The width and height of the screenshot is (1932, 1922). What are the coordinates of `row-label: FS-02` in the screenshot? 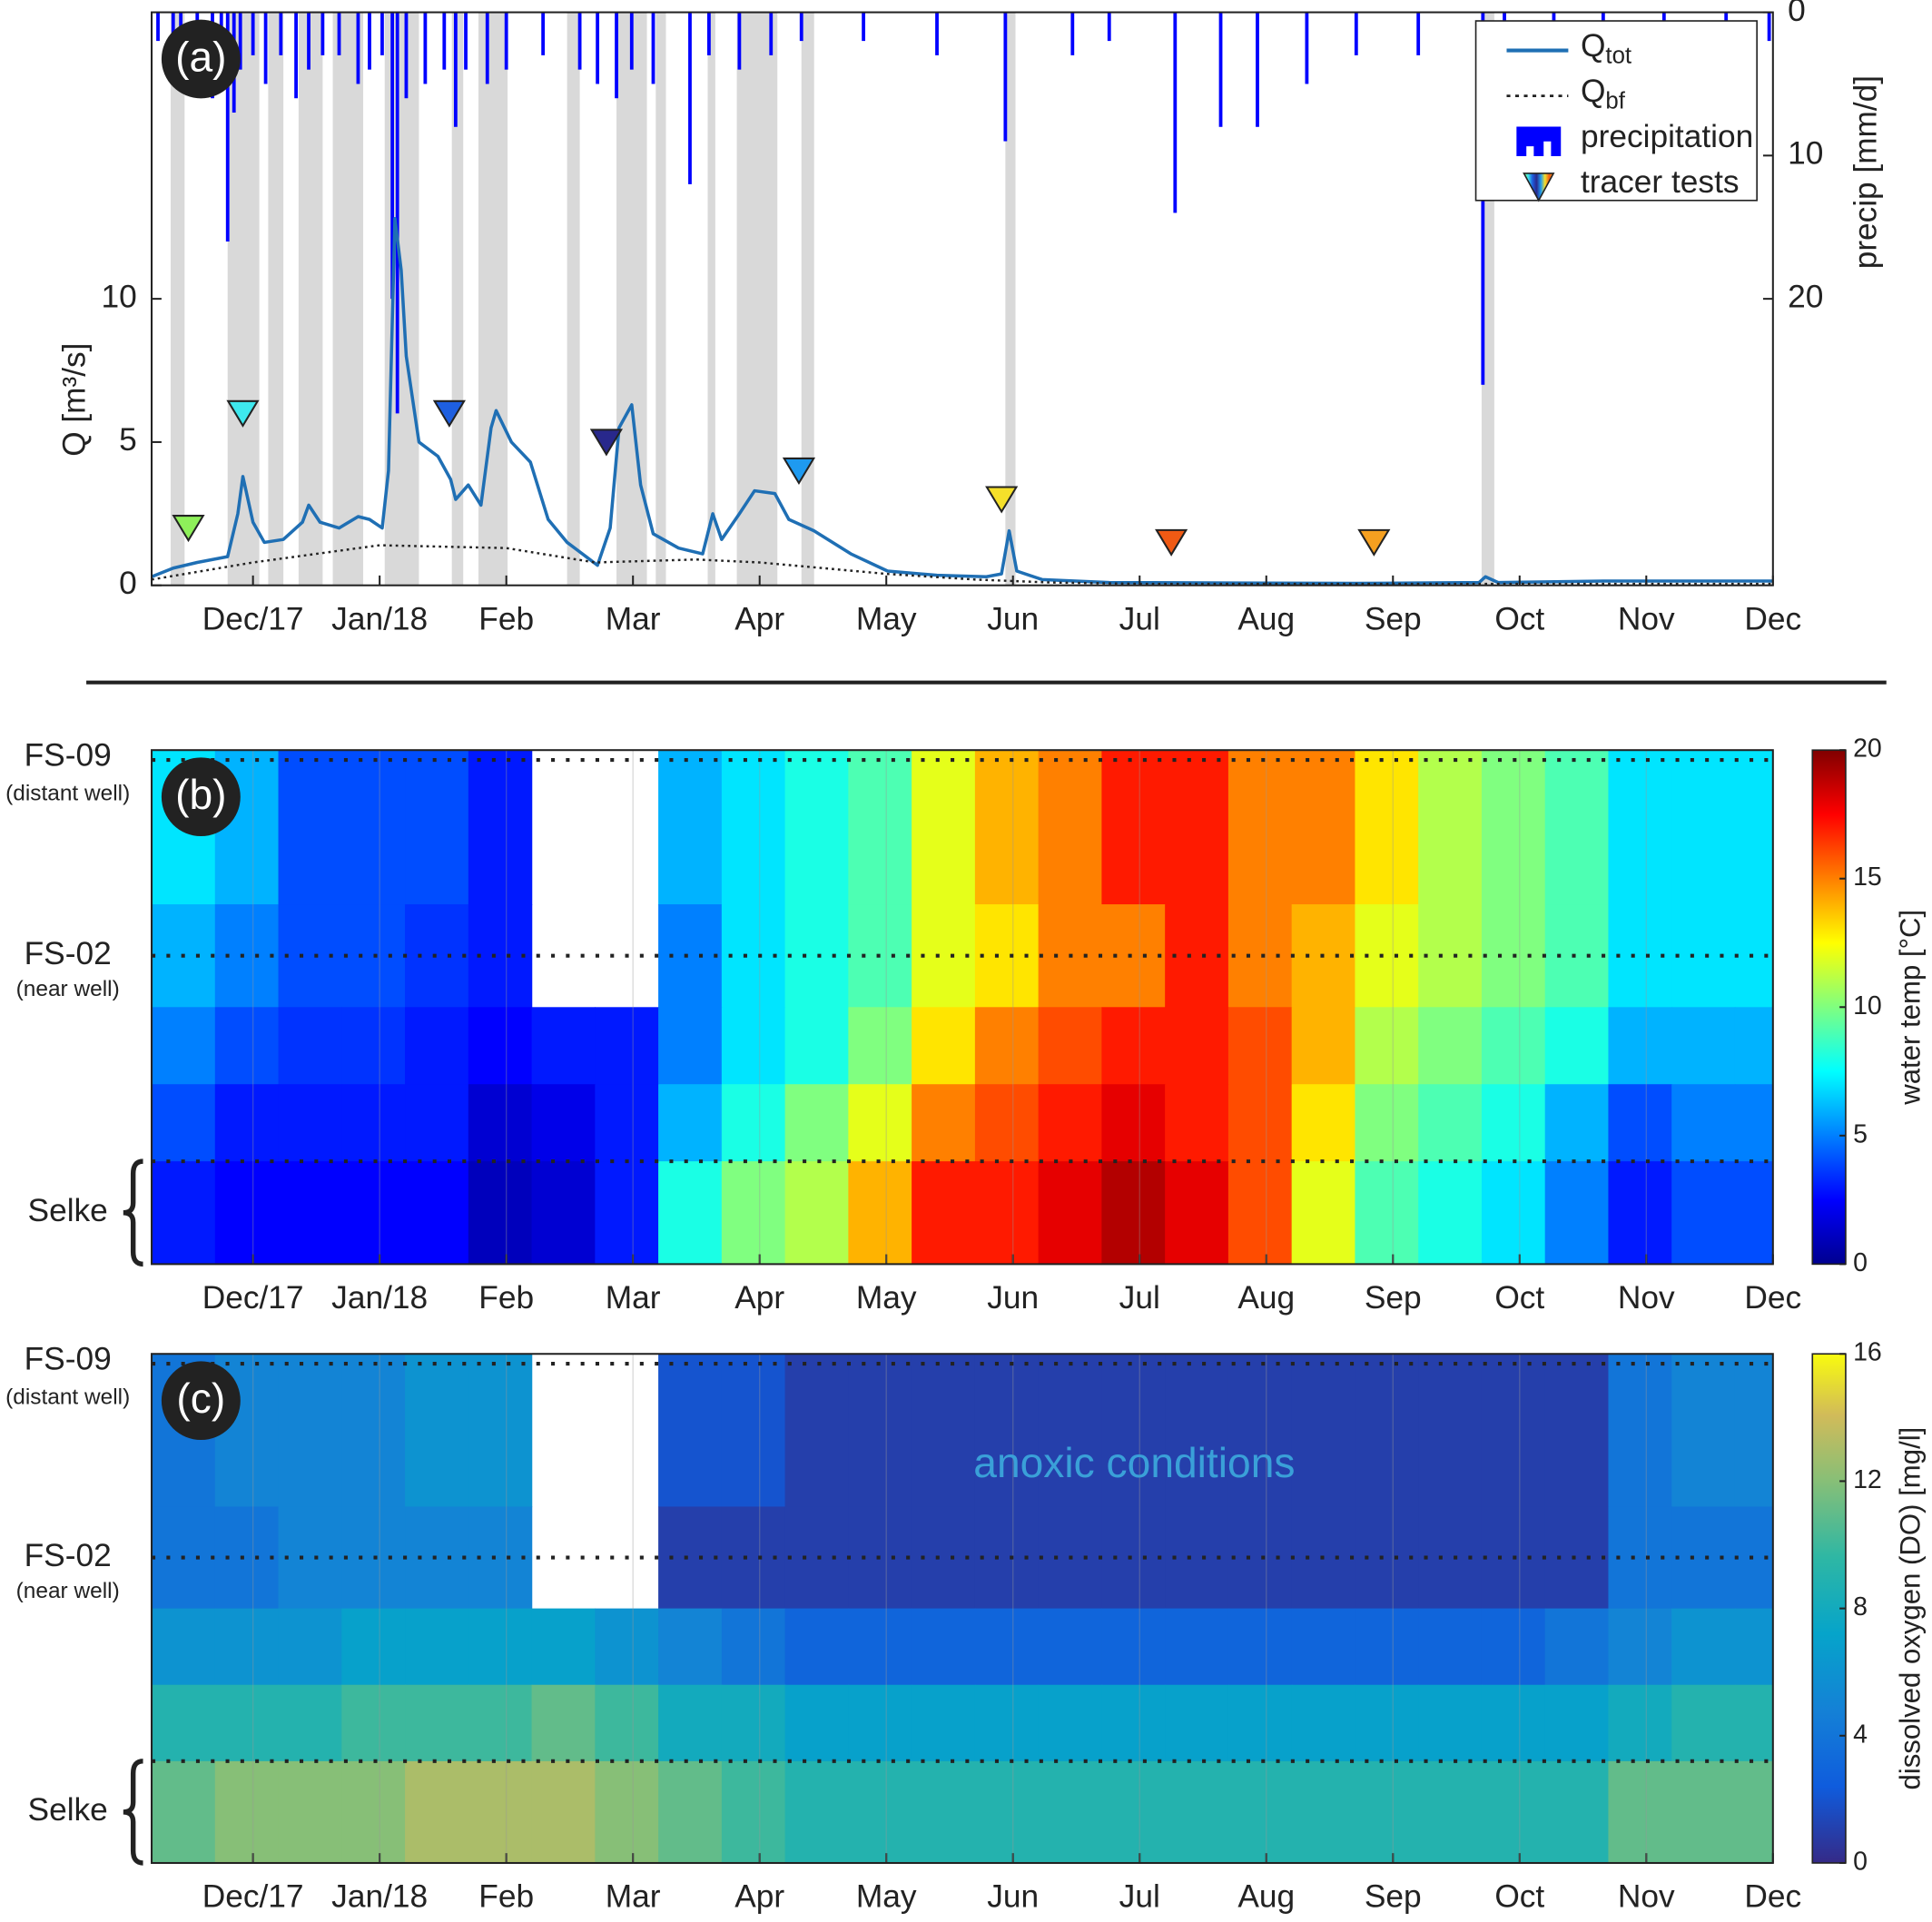 It's located at (68, 953).